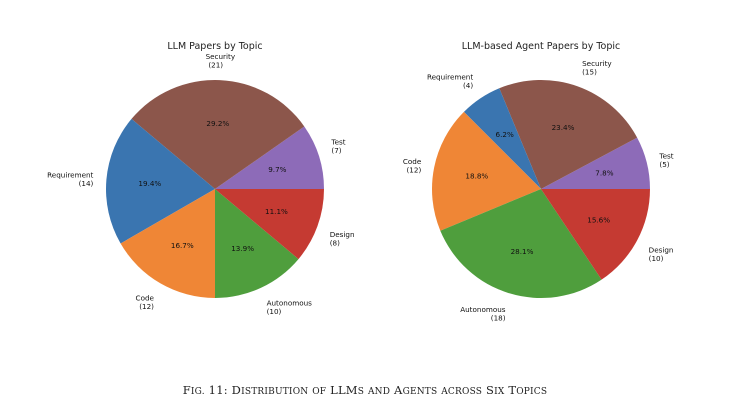  What do you see at coordinates (274, 311) in the screenshot?
I see `slice-count-autonomous: (10)` at bounding box center [274, 311].